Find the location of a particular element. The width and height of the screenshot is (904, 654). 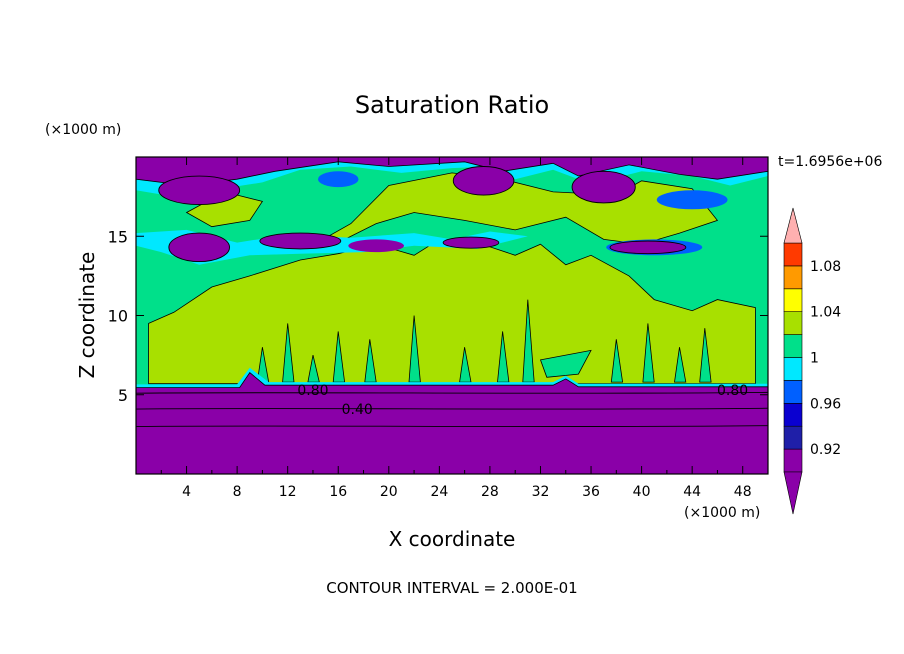

x-tick-label: 40 is located at coordinates (642, 492).